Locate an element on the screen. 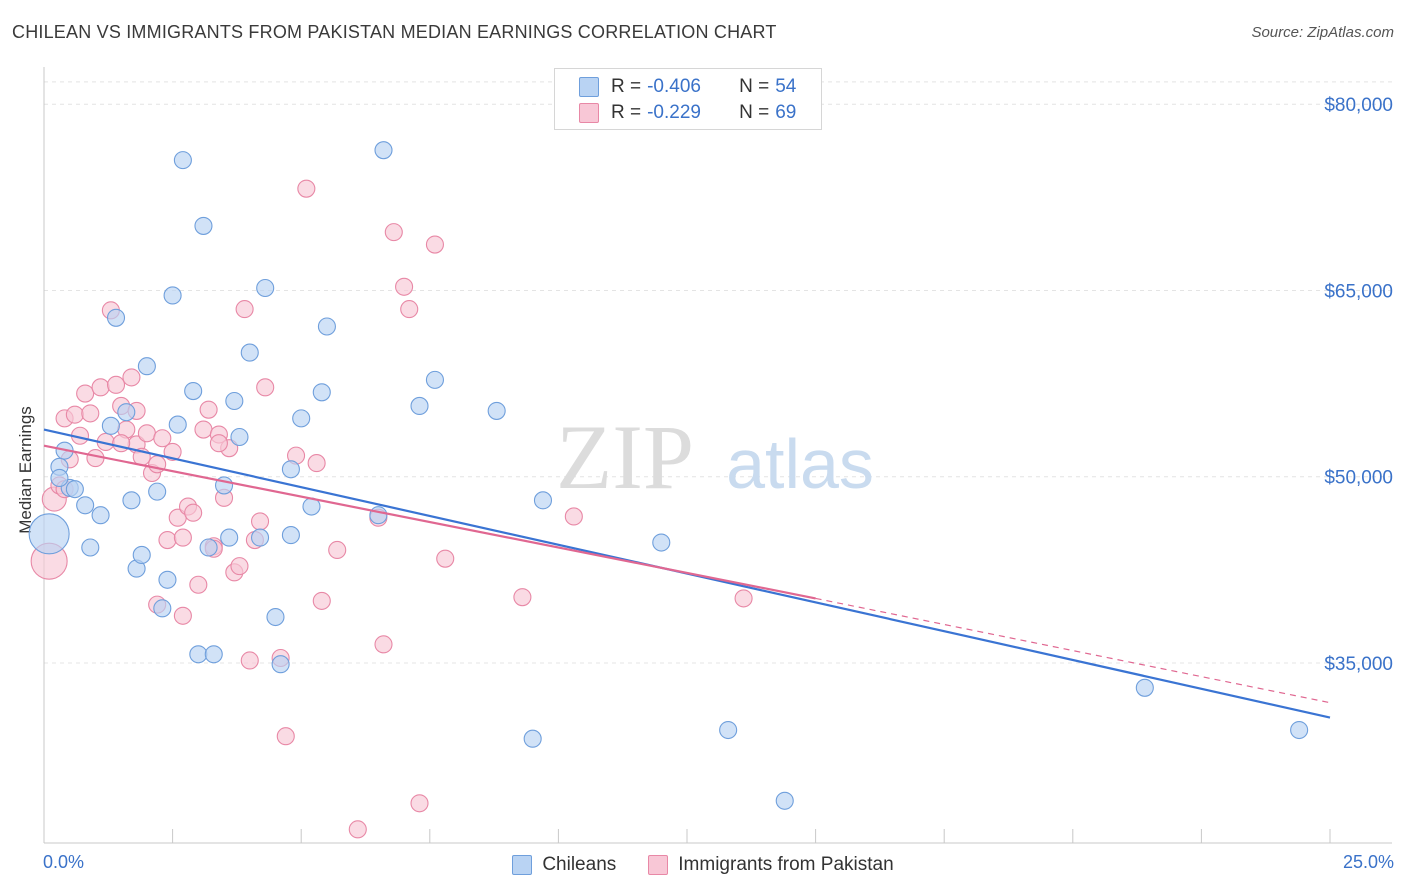 The image size is (1406, 892). y-tick-label: $50,000 is located at coordinates (1358, 478).